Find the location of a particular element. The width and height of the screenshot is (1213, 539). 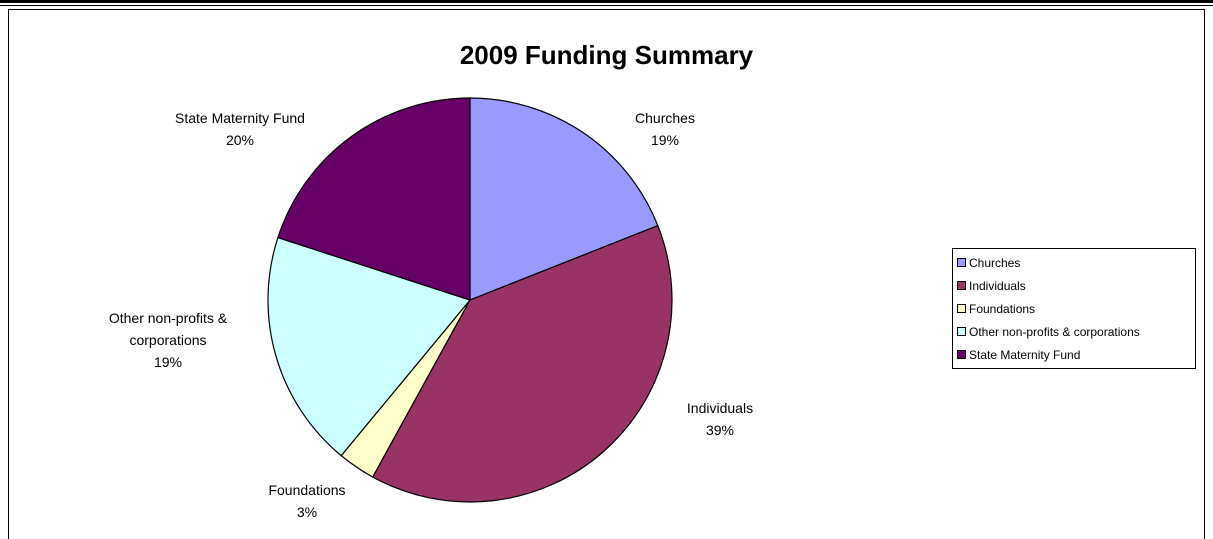

legend-label-churches: Churches is located at coordinates (995, 262).